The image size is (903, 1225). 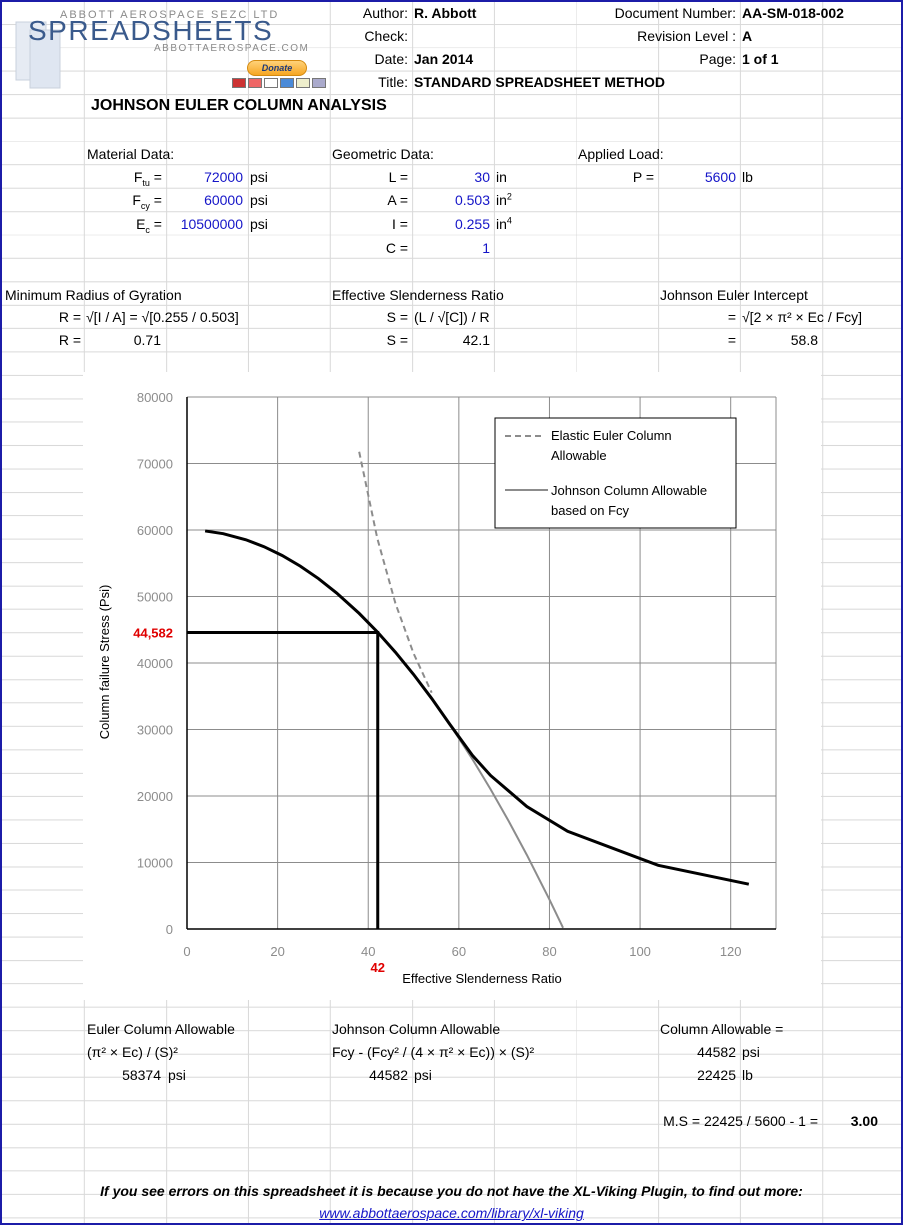 I want to click on allowable-stress-unit: psi, so click(x=751, y=1052).